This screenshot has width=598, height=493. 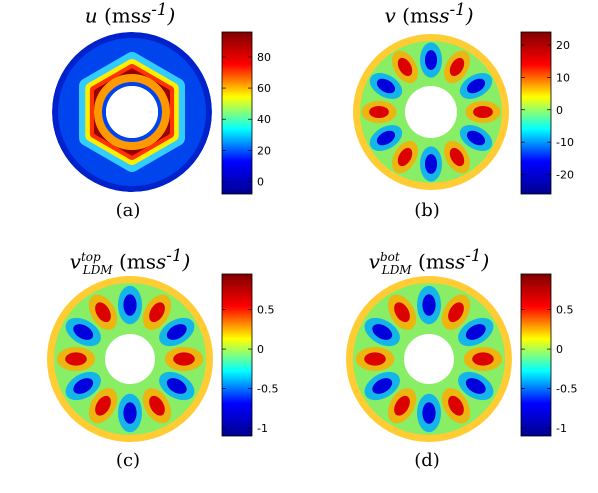 What do you see at coordinates (429, 14) in the screenshot?
I see `panel-title: v (mss-1)` at bounding box center [429, 14].